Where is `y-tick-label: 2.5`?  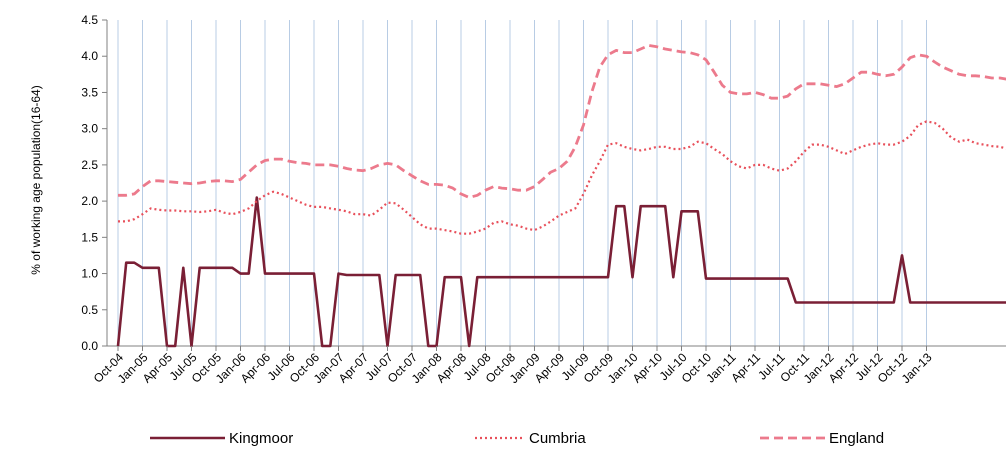 y-tick-label: 2.5 is located at coordinates (89, 165).